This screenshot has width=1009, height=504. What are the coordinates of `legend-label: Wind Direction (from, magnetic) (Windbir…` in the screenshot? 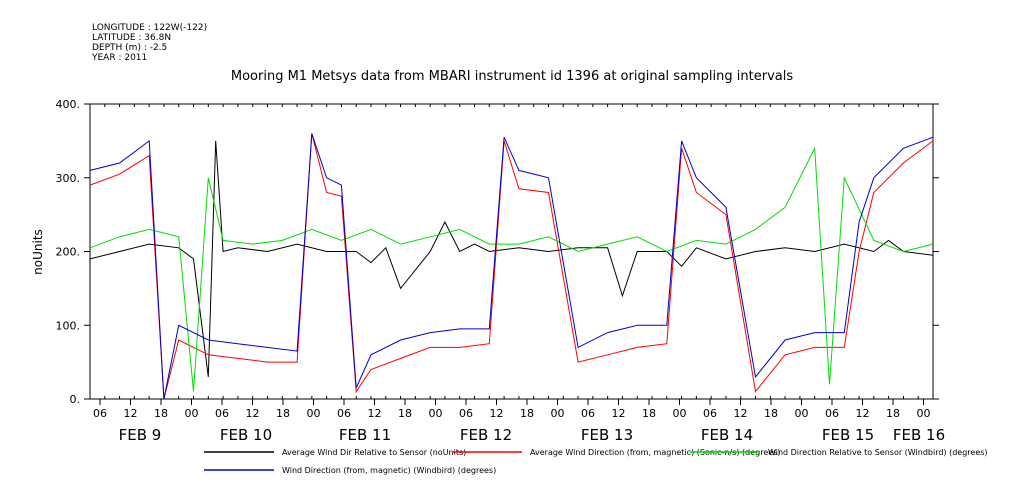 It's located at (389, 470).